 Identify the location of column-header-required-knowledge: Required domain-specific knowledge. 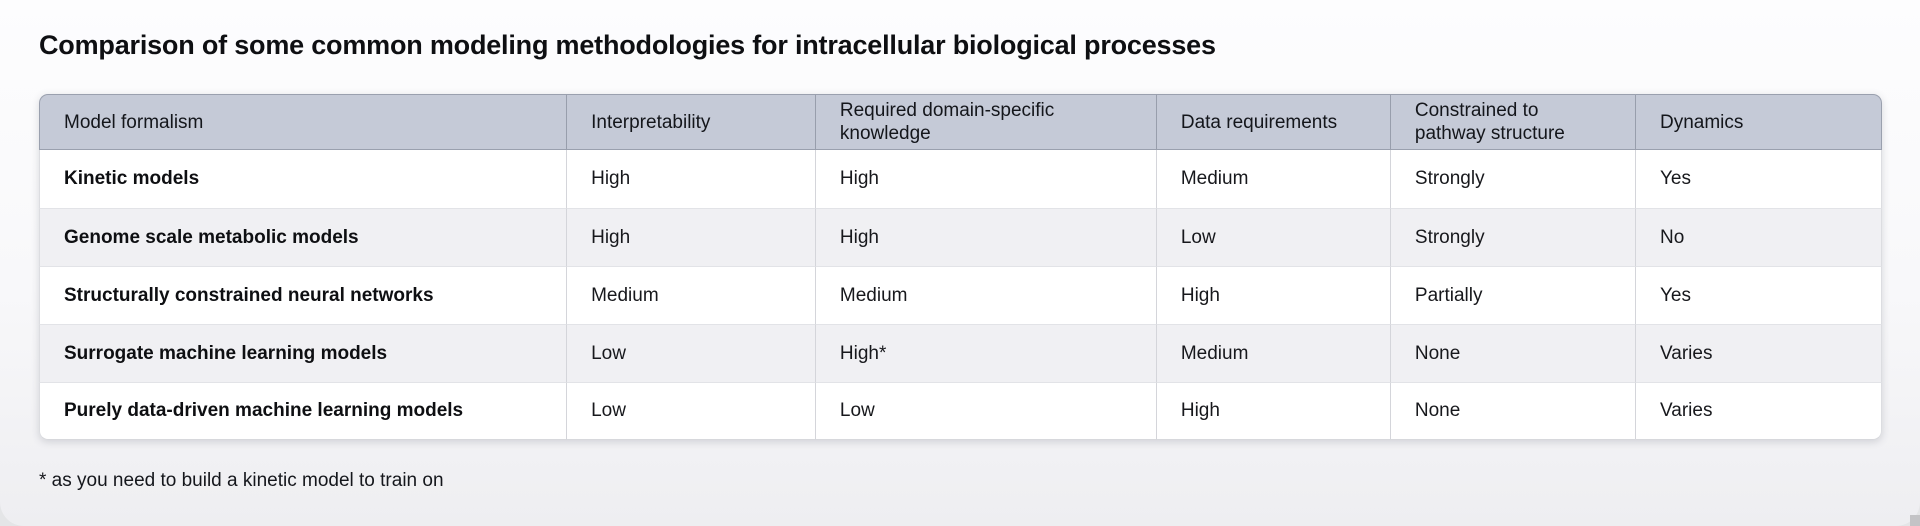
(985, 122).